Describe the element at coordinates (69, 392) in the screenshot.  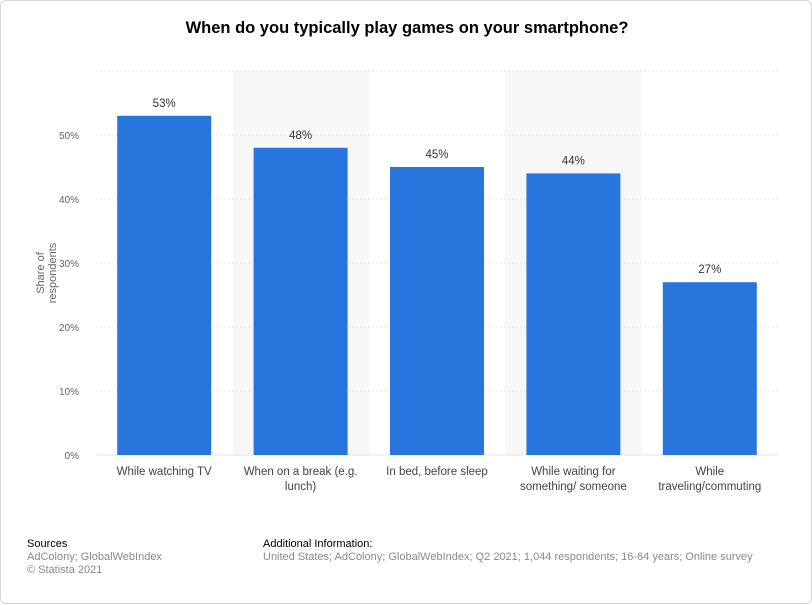
I see `y-tick-label: 10%` at that location.